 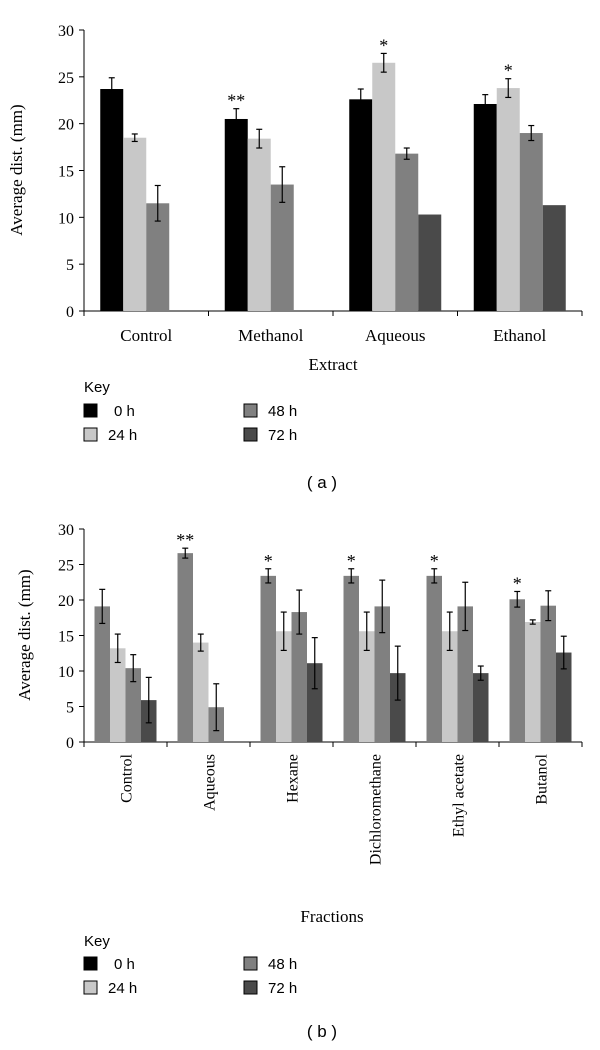 What do you see at coordinates (190, 965) in the screenshot?
I see `panel-b-legend: Key 0 h 24 h 48 h 72 h` at bounding box center [190, 965].